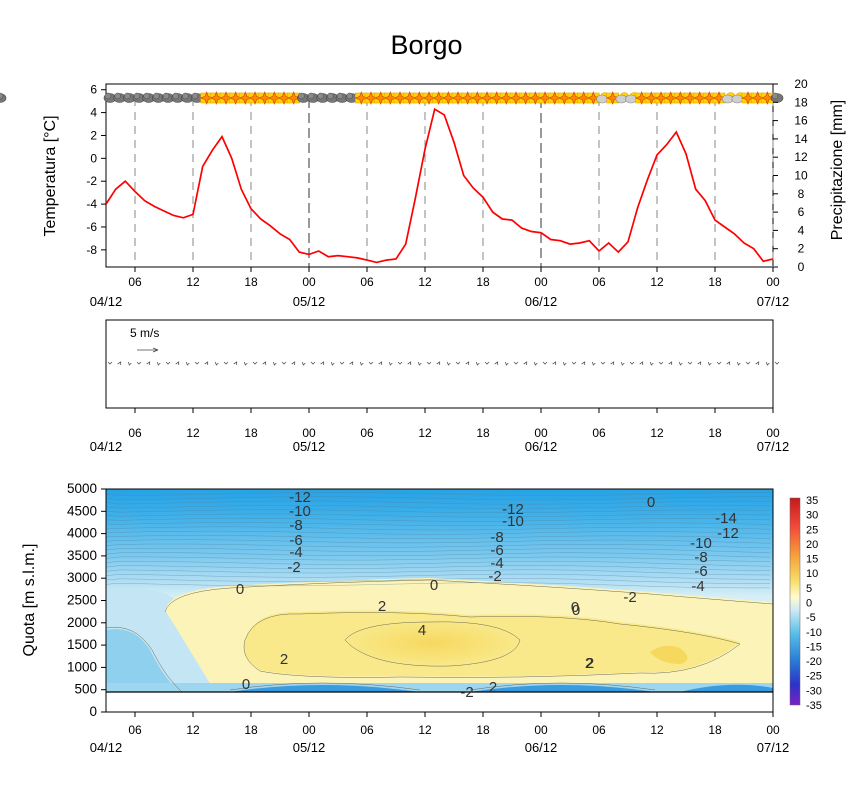 This screenshot has height=800, width=853. I want to click on temperature-tick-label: 0, so click(93, 158).